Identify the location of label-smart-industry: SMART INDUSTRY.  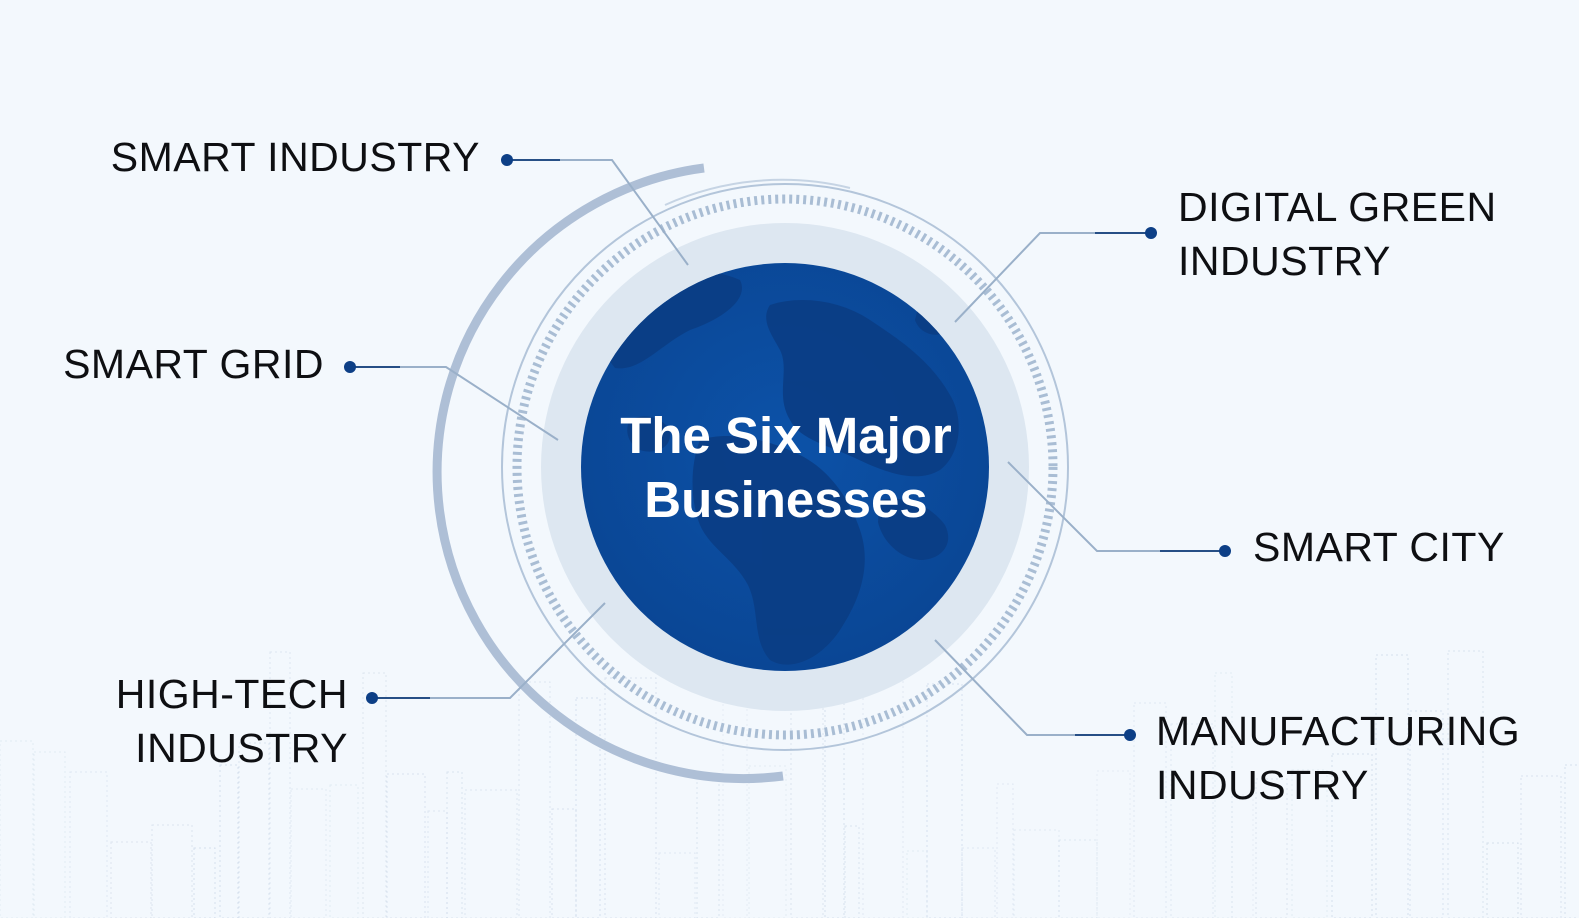
(270, 157).